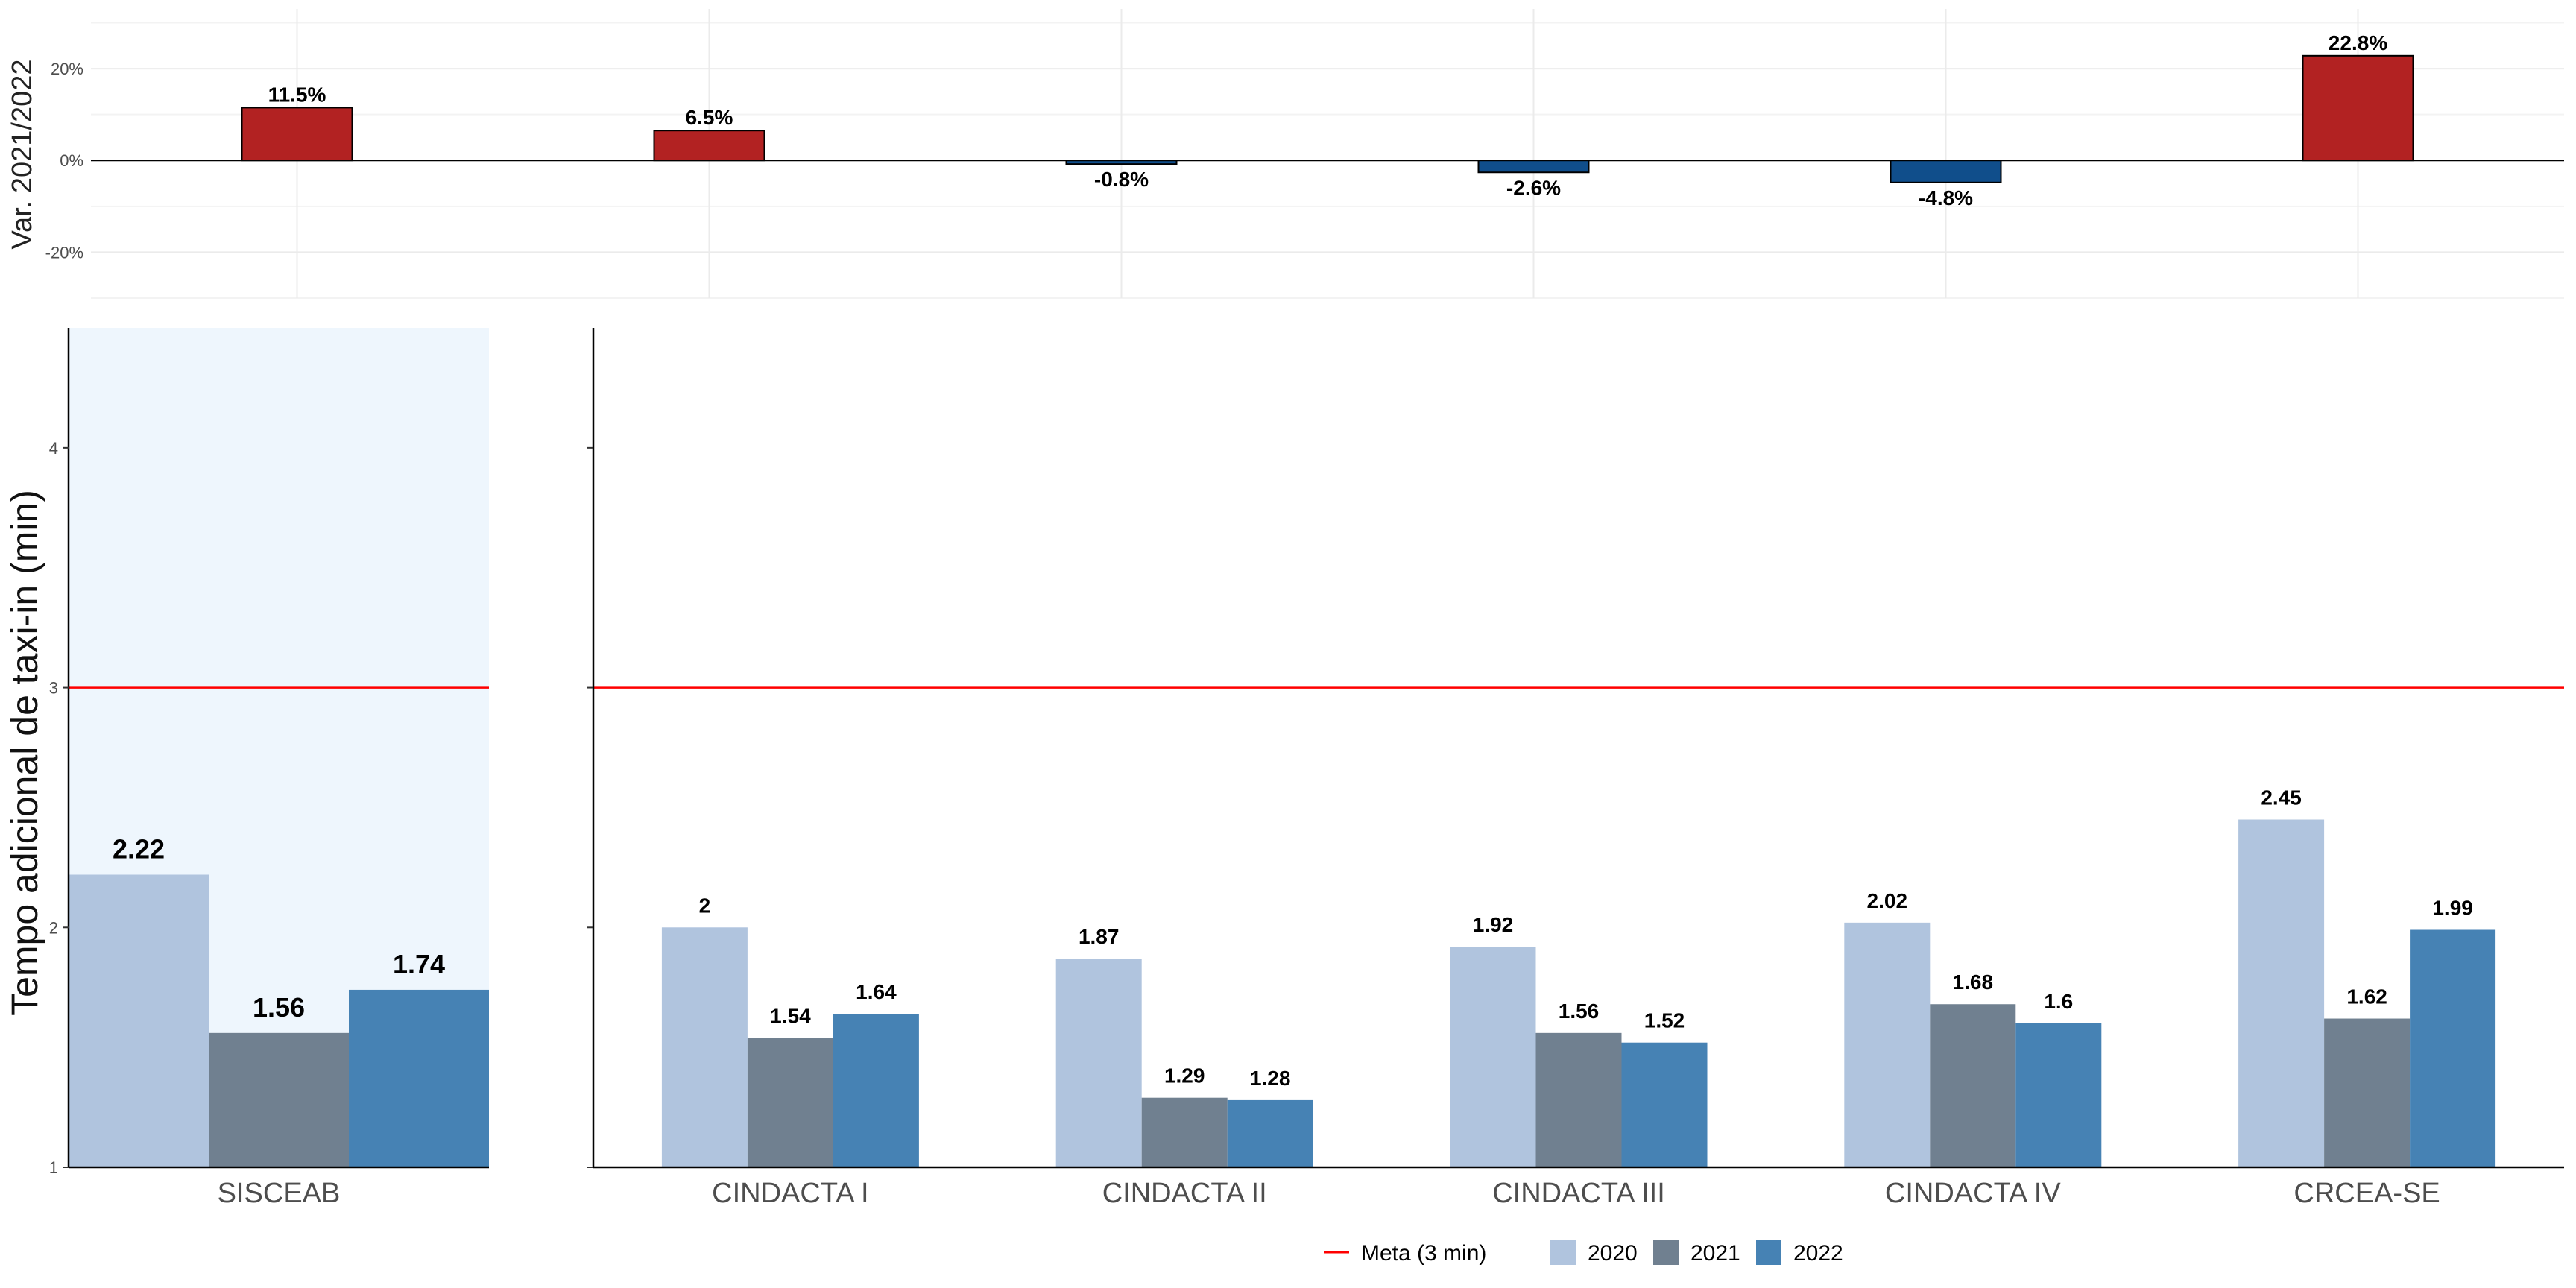 Image resolution: width=2576 pixels, height=1288 pixels. What do you see at coordinates (1584, 1253) in the screenshot?
I see `legend: Meta (3 min) 2020 2021 2022` at bounding box center [1584, 1253].